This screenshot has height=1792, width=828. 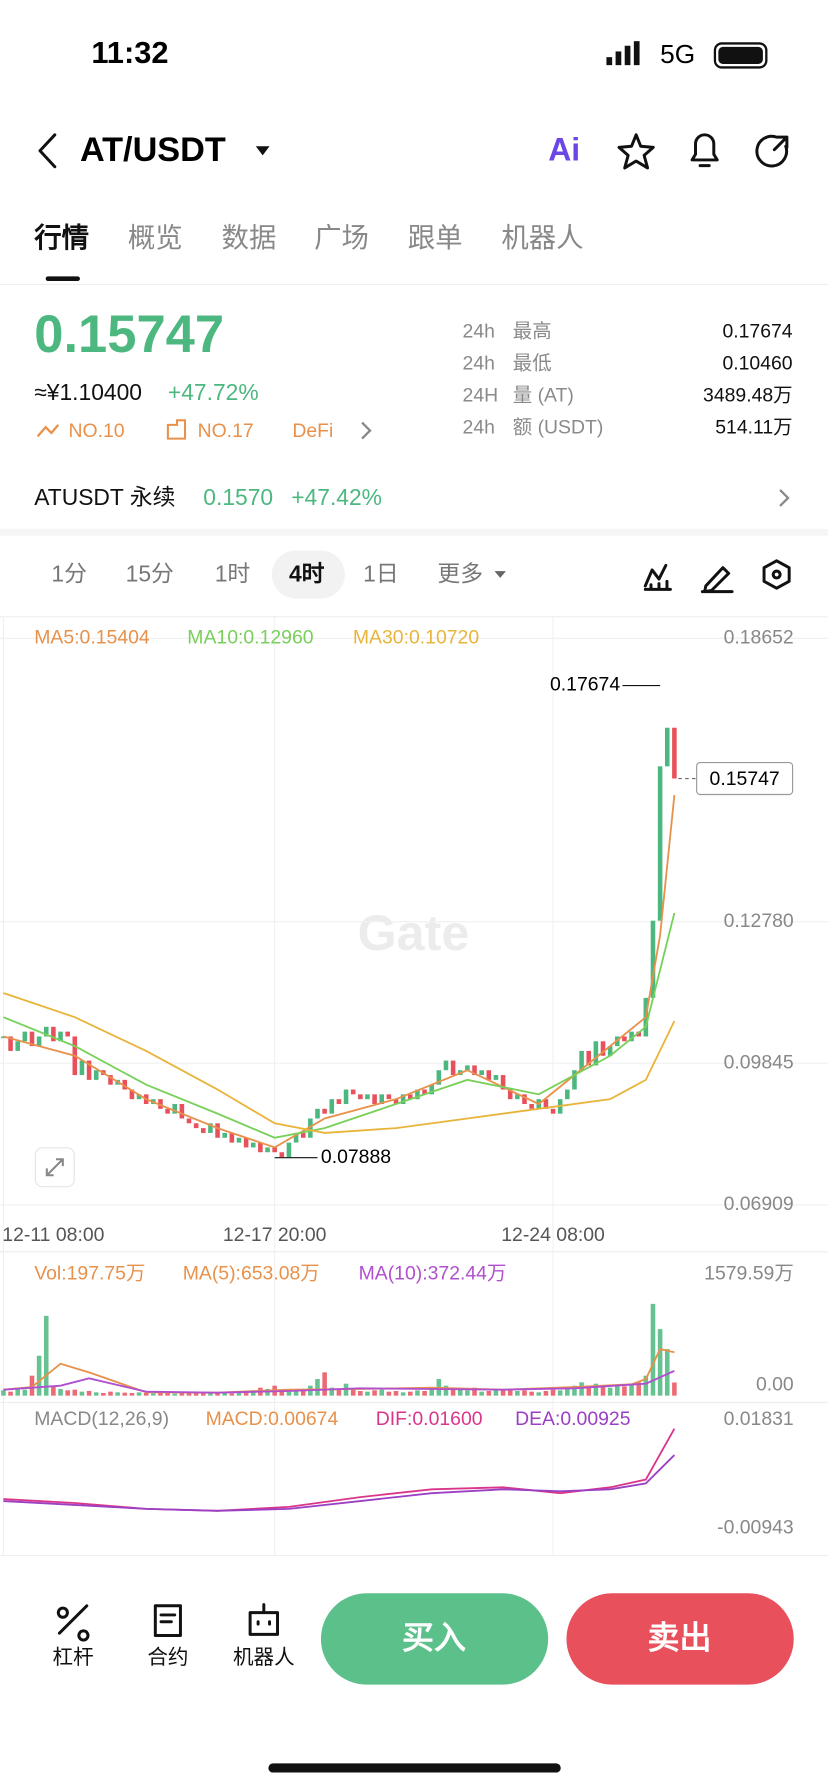 What do you see at coordinates (153, 150) in the screenshot?
I see `pair-title: AT/USDT` at bounding box center [153, 150].